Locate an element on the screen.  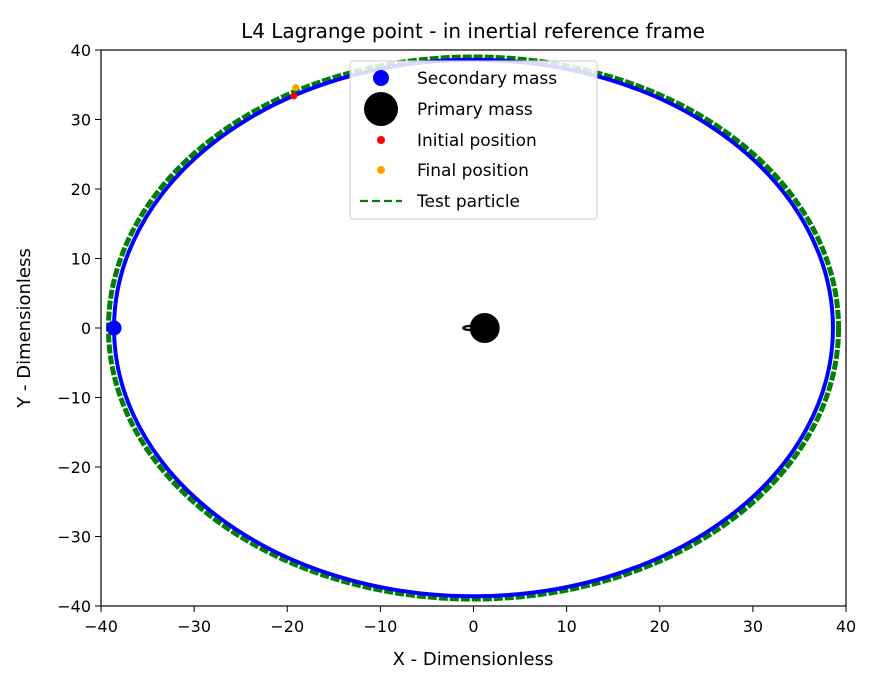
x-tick-label: −40 is located at coordinates (101, 626).